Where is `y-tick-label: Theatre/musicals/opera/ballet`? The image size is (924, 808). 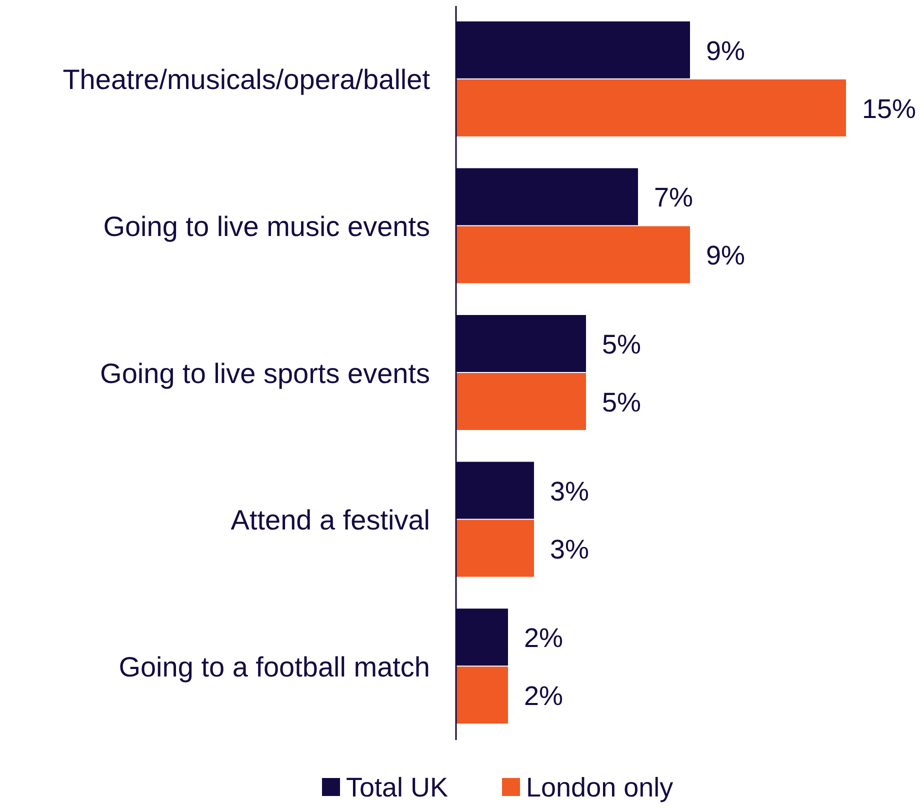 y-tick-label: Theatre/musicals/opera/ballet is located at coordinates (246, 80).